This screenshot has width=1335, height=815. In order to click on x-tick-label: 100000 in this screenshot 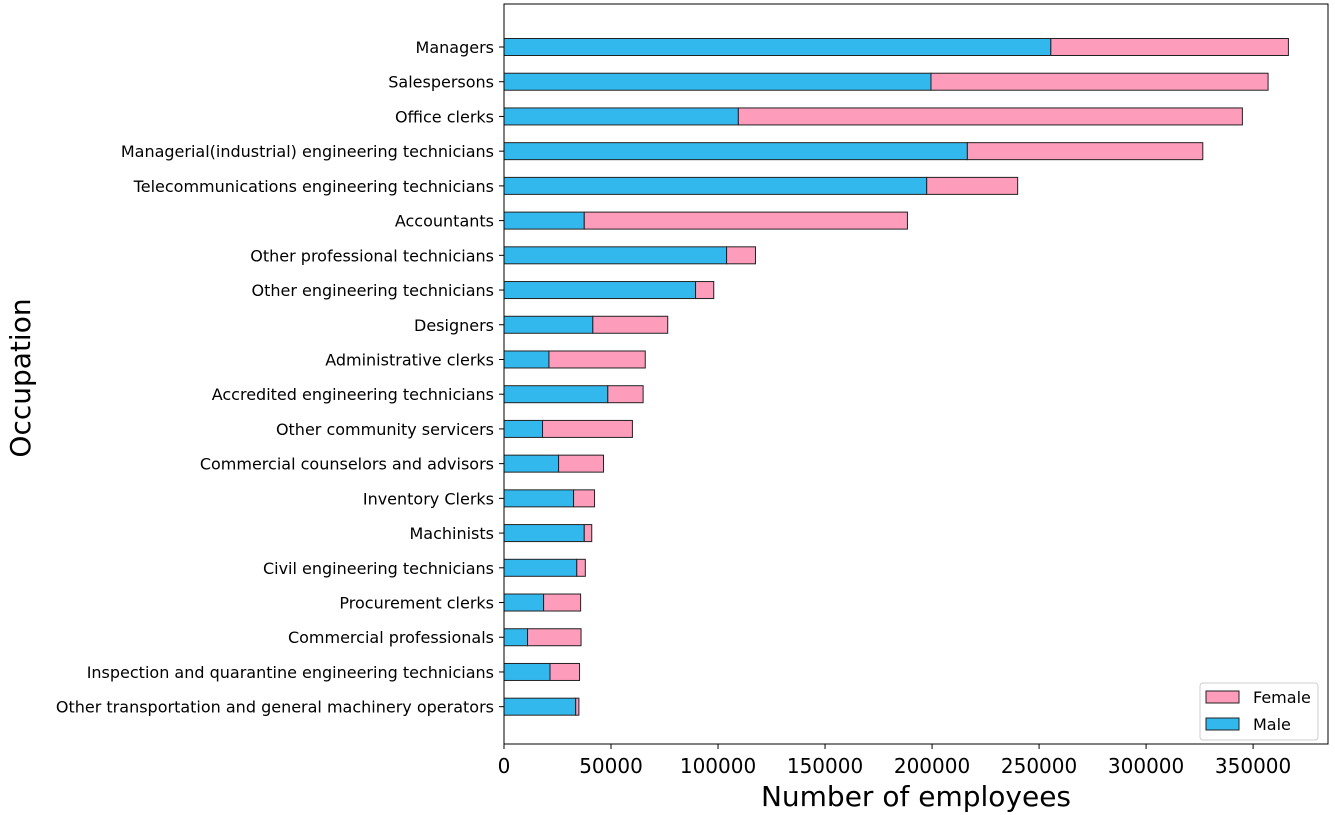, I will do `click(718, 766)`.